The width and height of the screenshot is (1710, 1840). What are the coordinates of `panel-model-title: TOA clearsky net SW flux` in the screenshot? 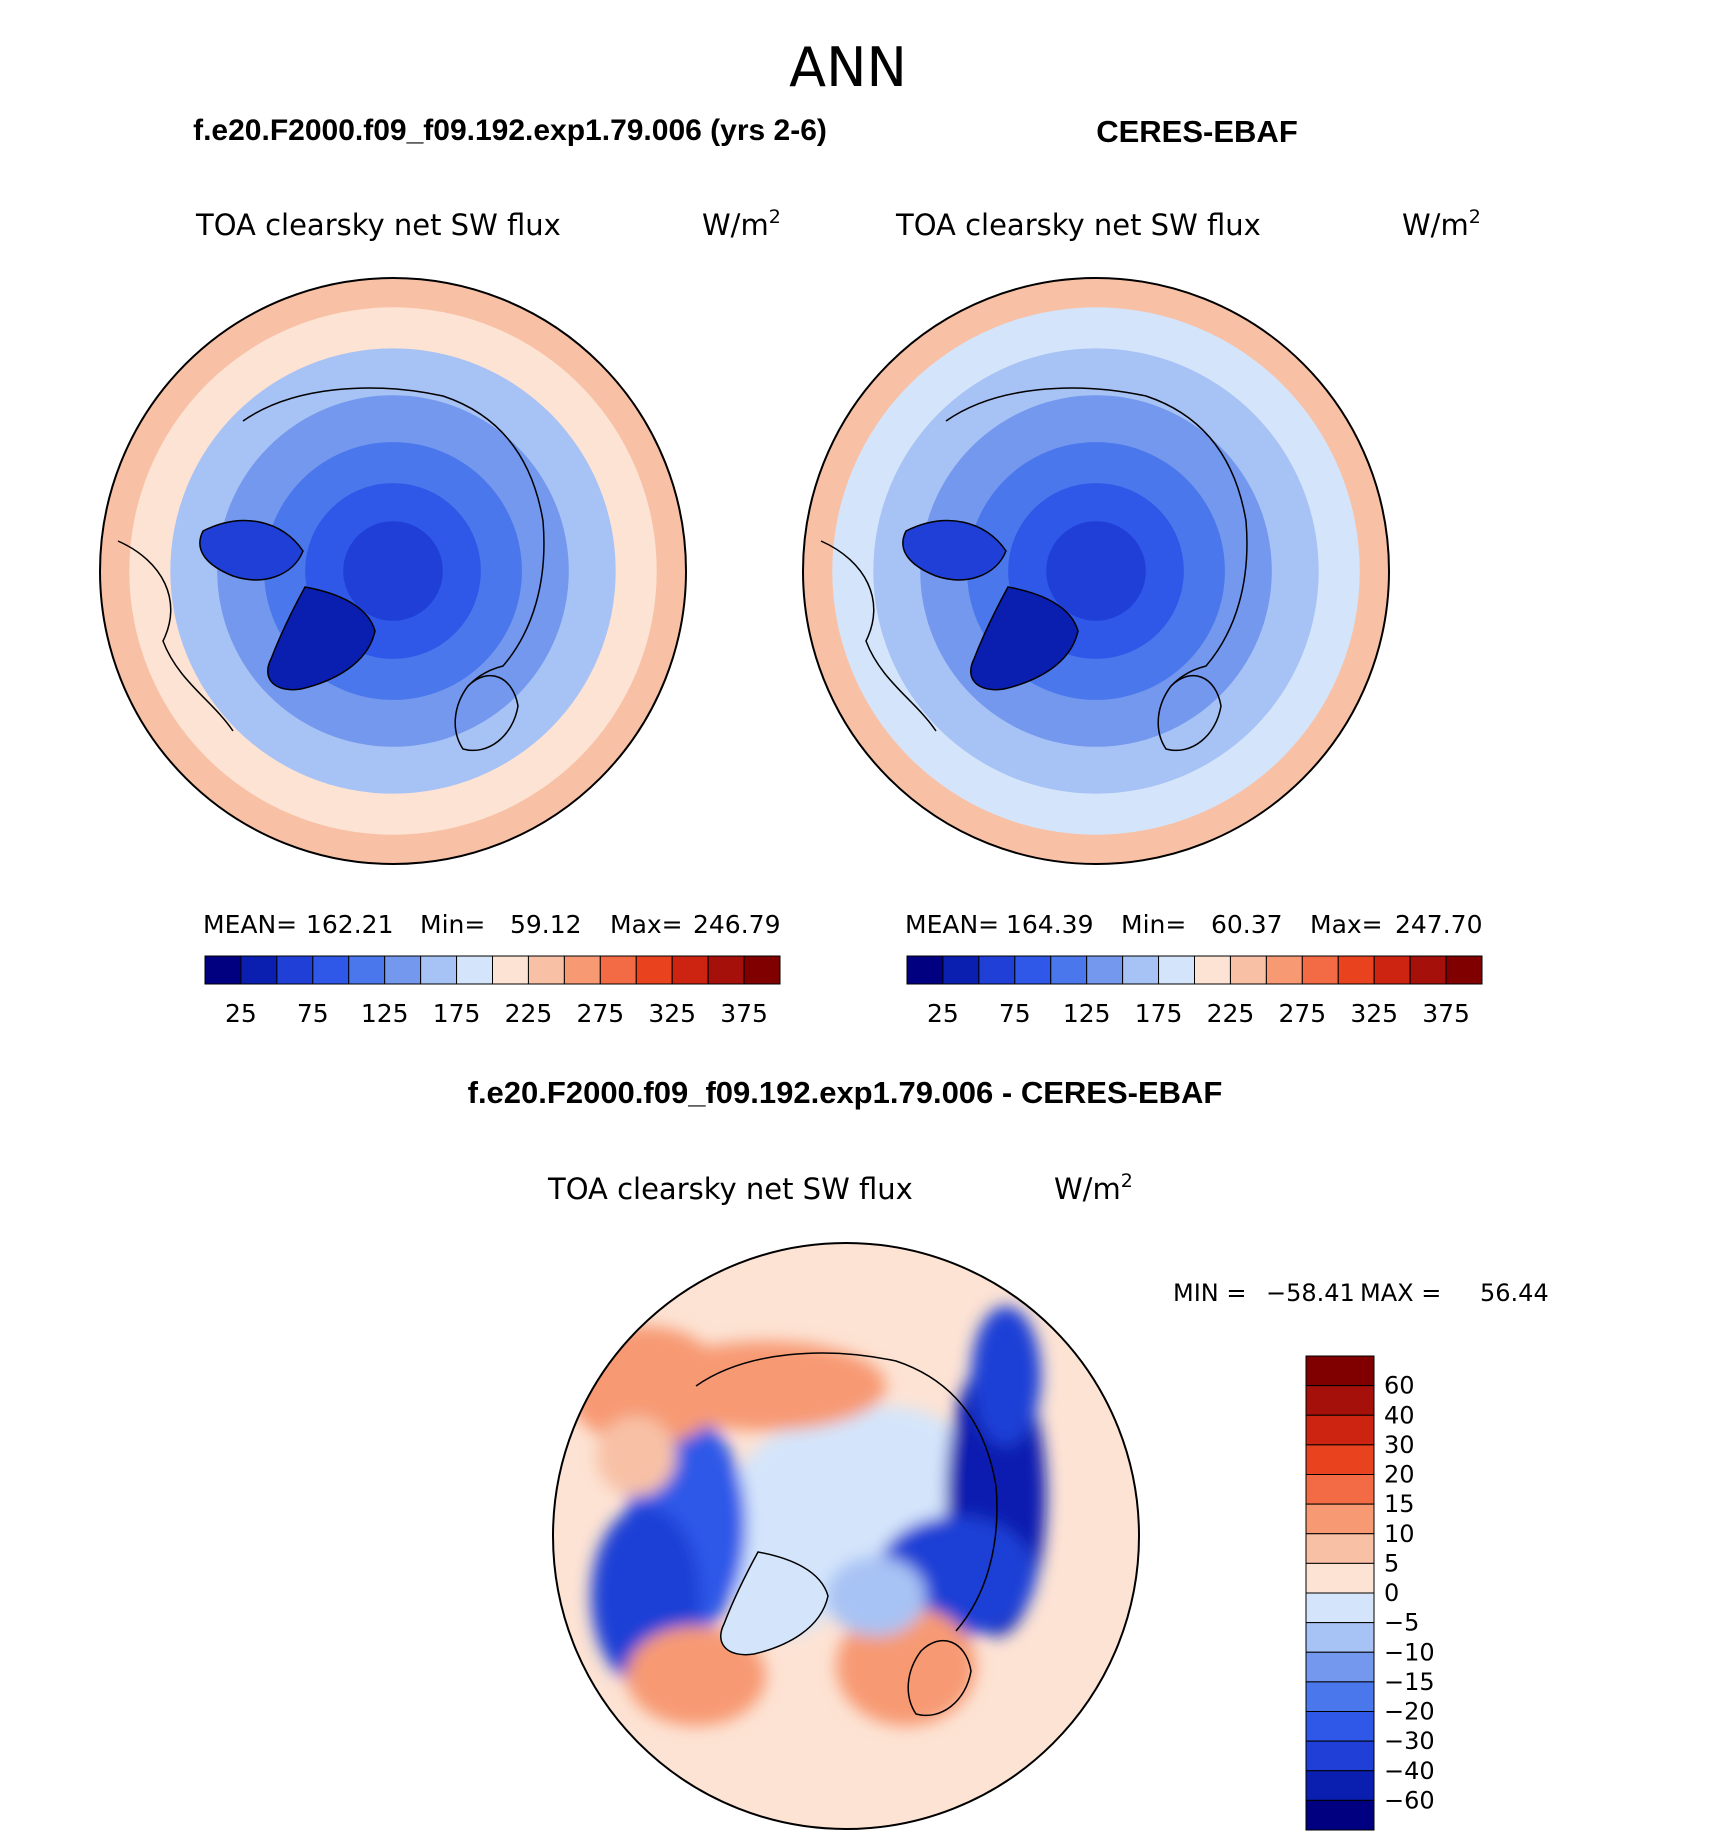 It's located at (378, 225).